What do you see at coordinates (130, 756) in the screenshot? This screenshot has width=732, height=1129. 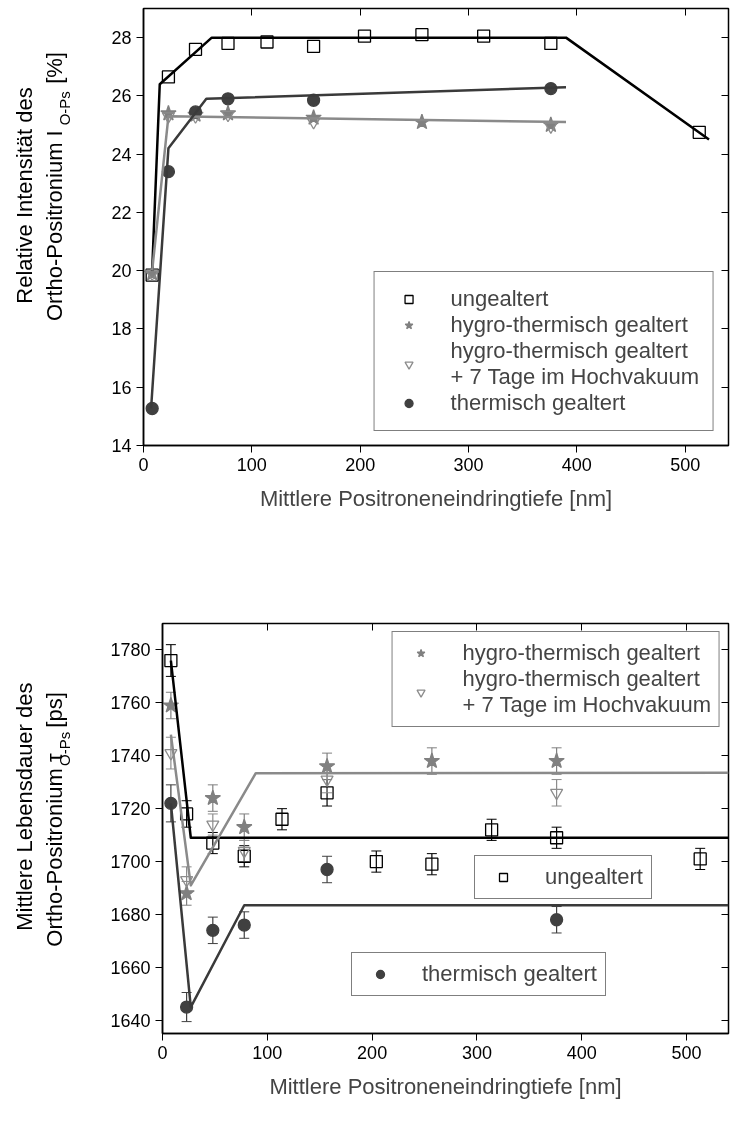 I see `y-tick-label: 1740` at bounding box center [130, 756].